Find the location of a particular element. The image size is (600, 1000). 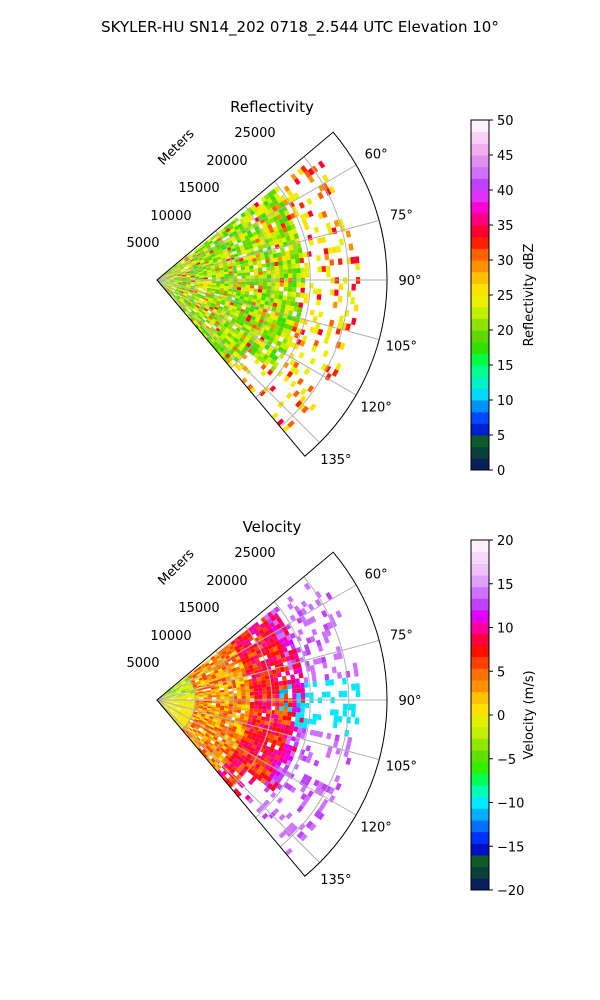

azimuth-tick-label: 135° is located at coordinates (335, 880).